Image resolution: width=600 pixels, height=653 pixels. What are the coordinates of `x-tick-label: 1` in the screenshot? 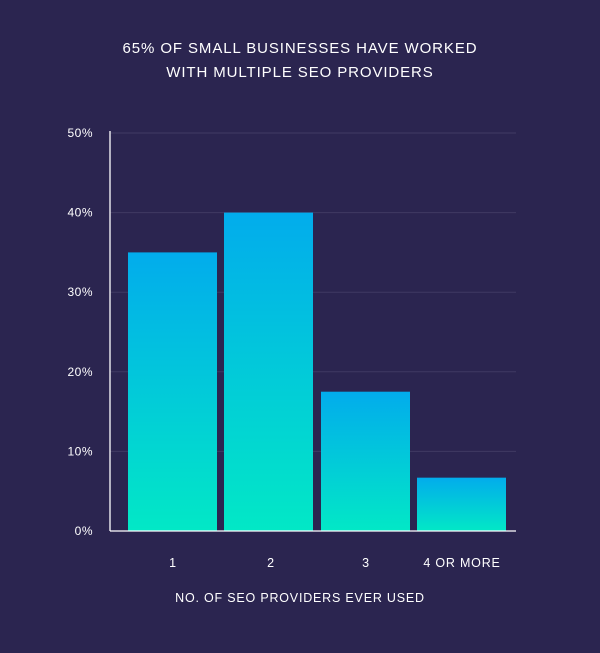 It's located at (173, 563).